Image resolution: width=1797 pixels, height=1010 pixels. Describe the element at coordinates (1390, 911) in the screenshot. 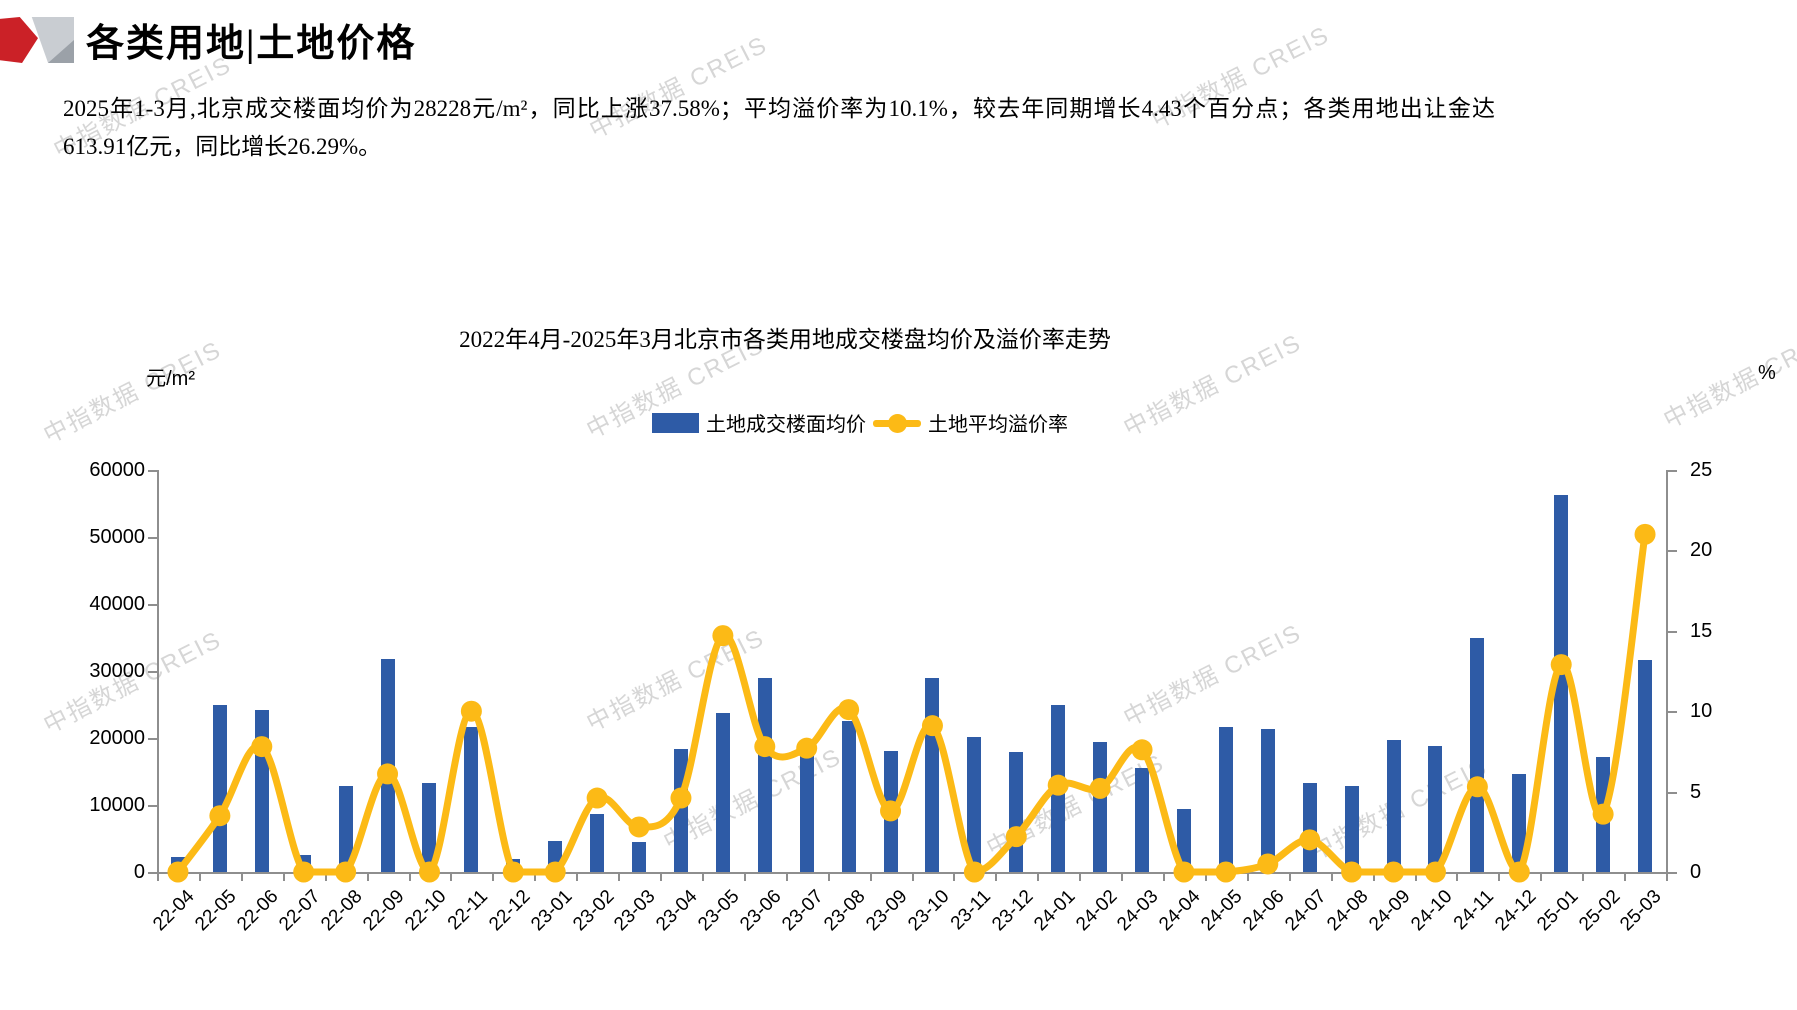

I see `x-axis-category-text: 24-09` at that location.